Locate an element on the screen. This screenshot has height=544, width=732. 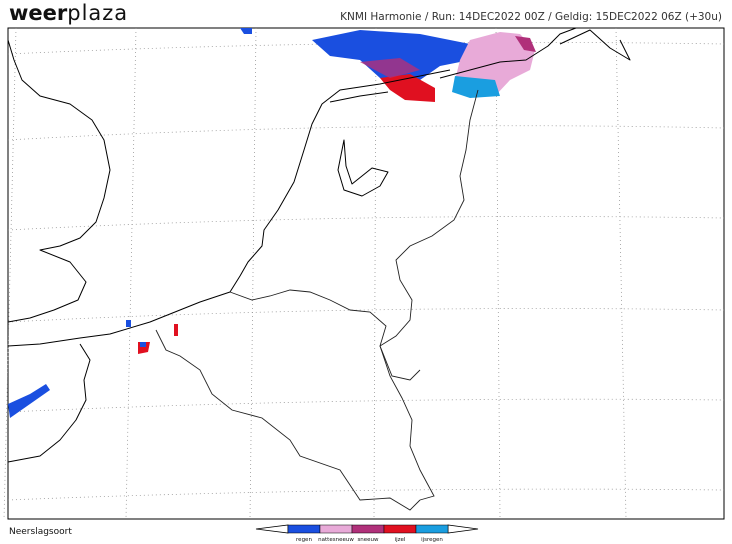
logo: weerplaza is located at coordinates (68, 13).